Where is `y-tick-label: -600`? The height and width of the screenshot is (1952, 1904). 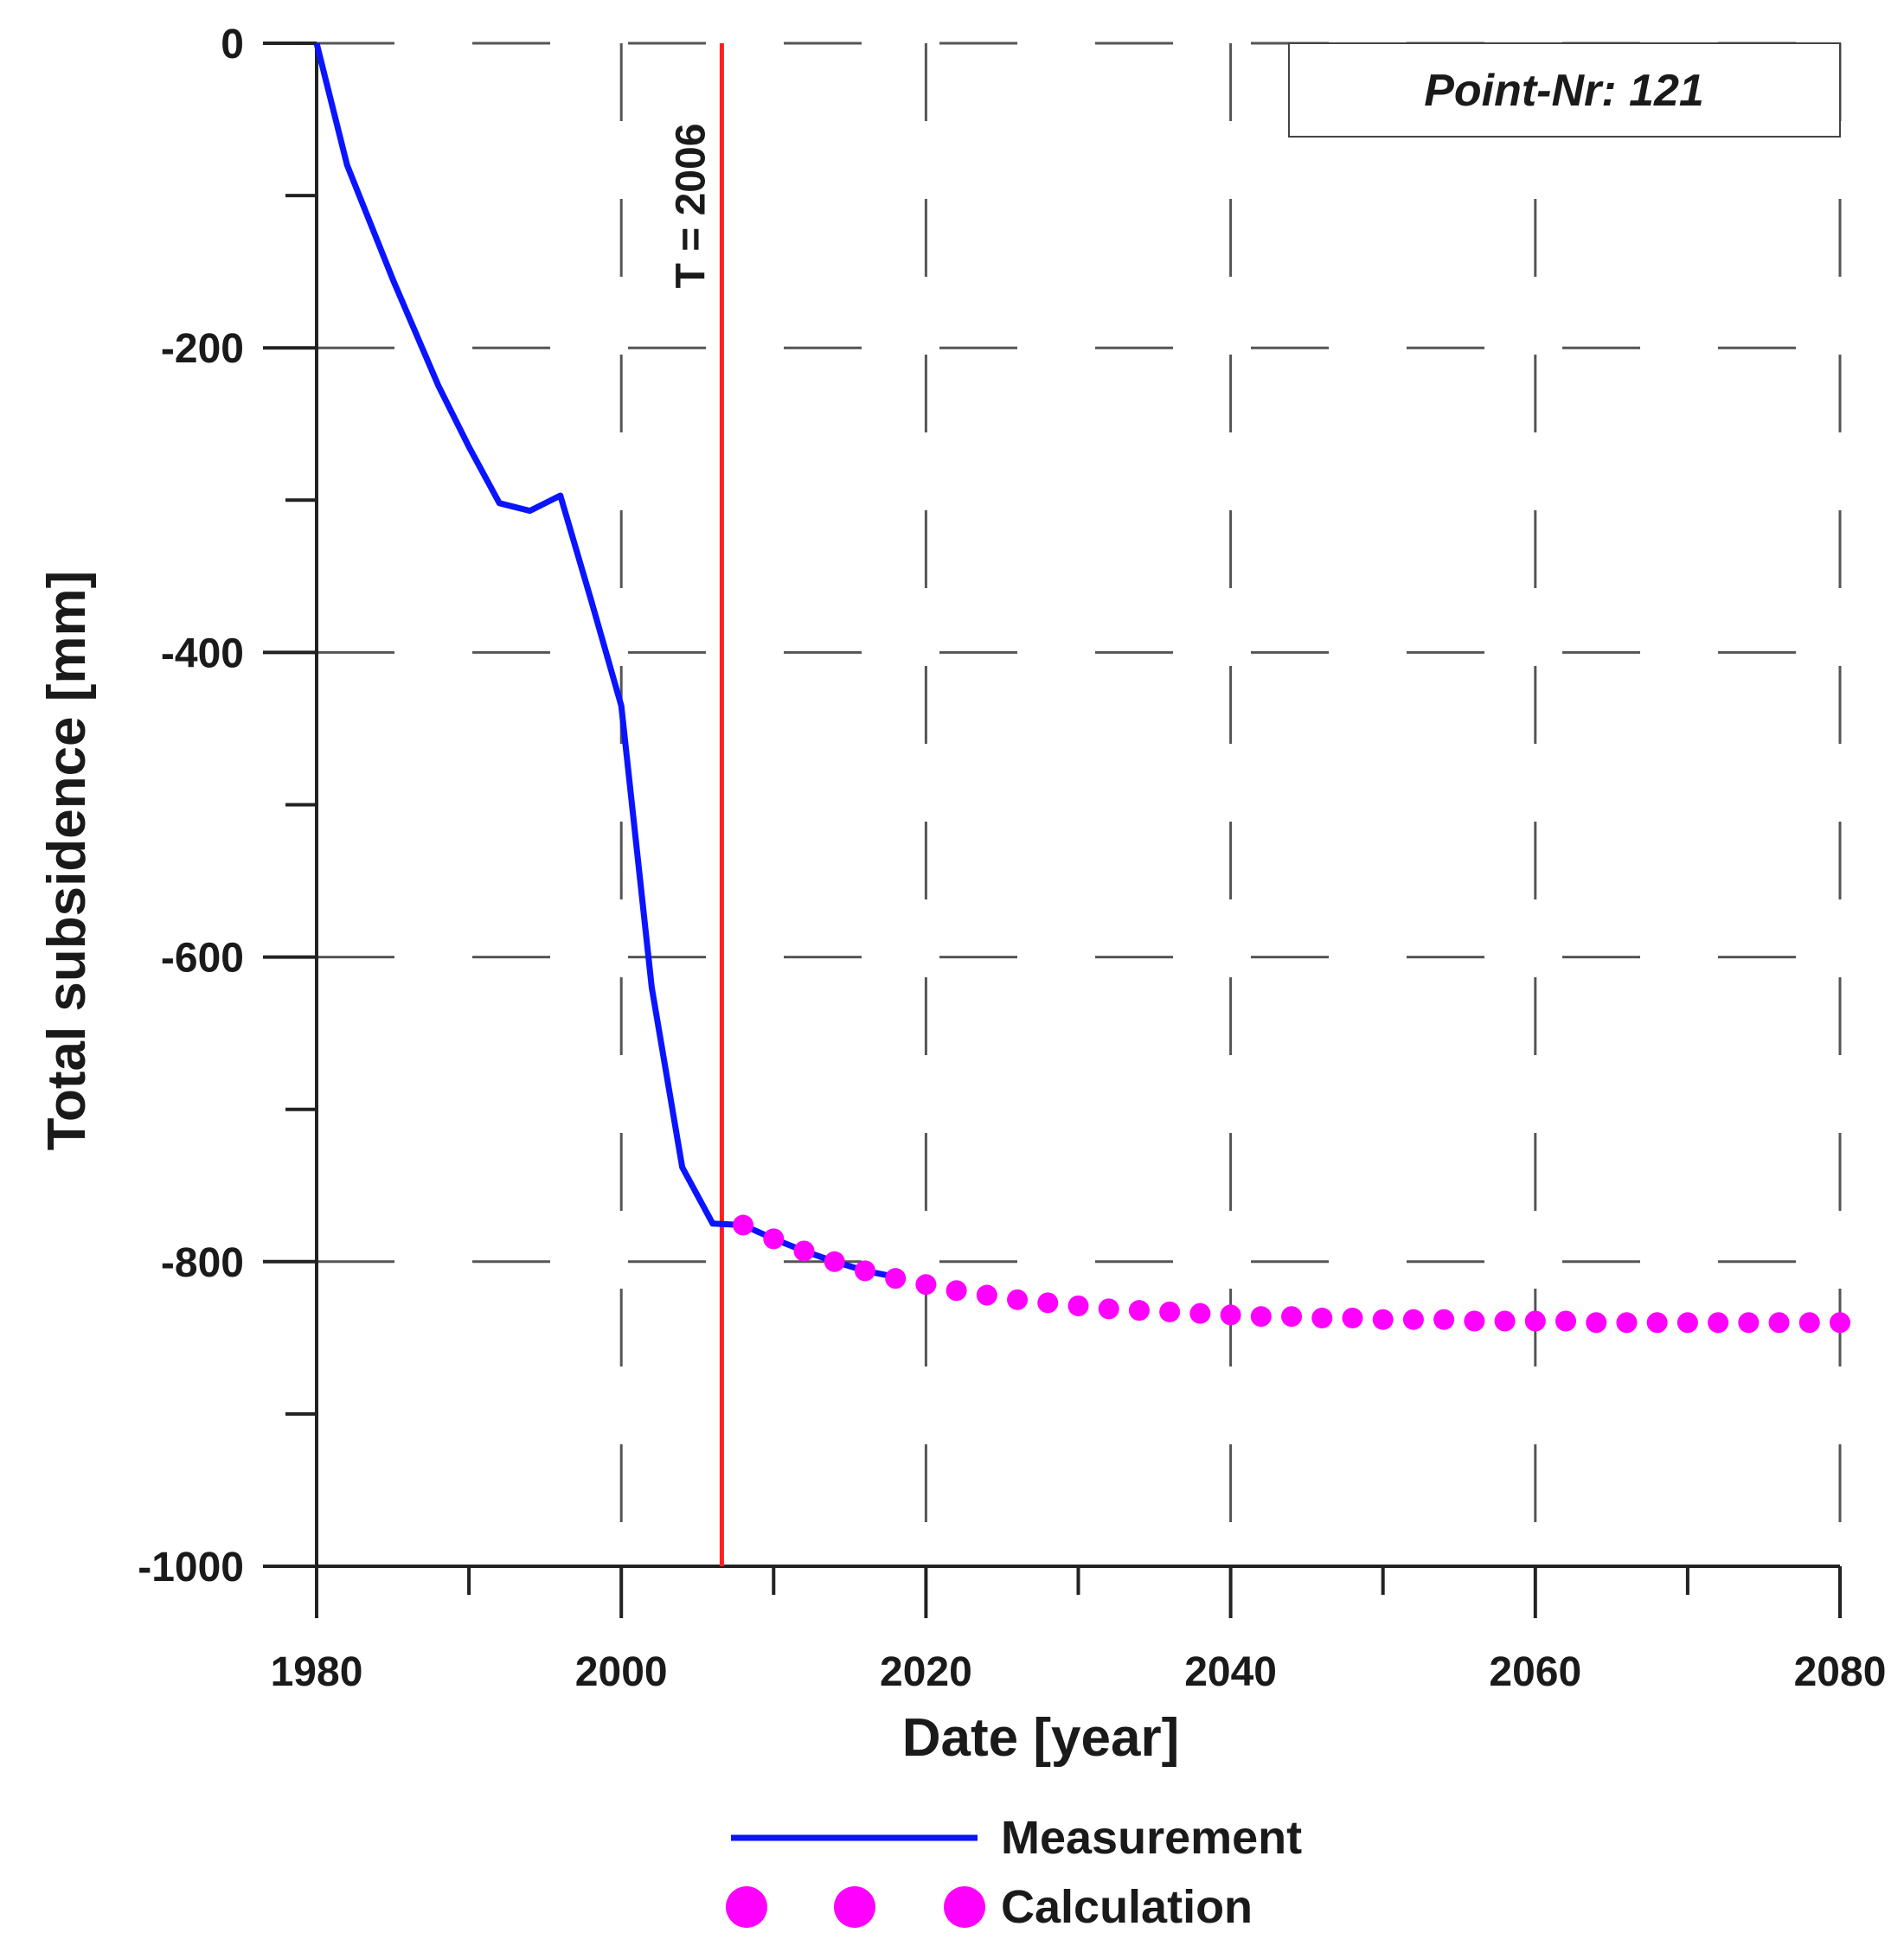
y-tick-label: -600 is located at coordinates (202, 959).